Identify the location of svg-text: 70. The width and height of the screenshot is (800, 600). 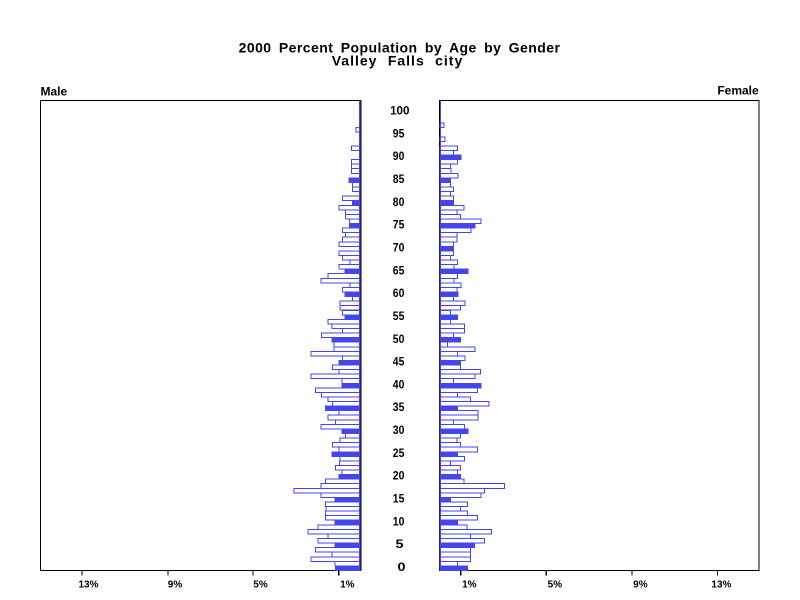
(399, 247).